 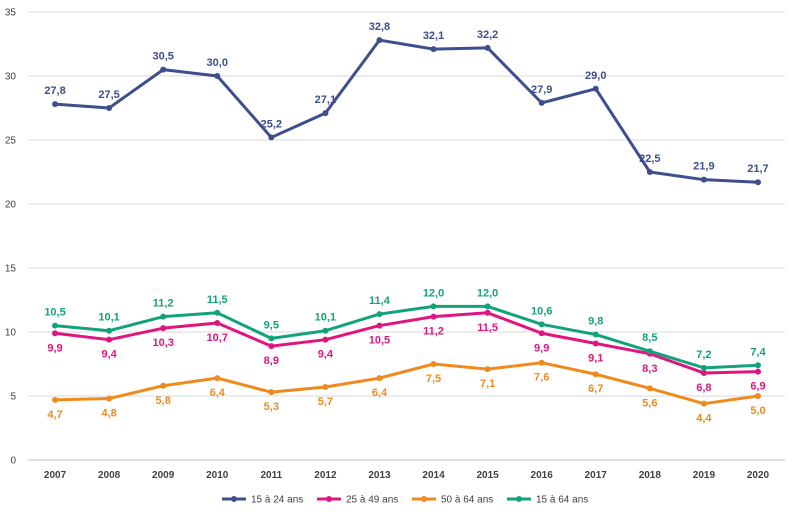 What do you see at coordinates (325, 402) in the screenshot?
I see `data-label: 5,7` at bounding box center [325, 402].